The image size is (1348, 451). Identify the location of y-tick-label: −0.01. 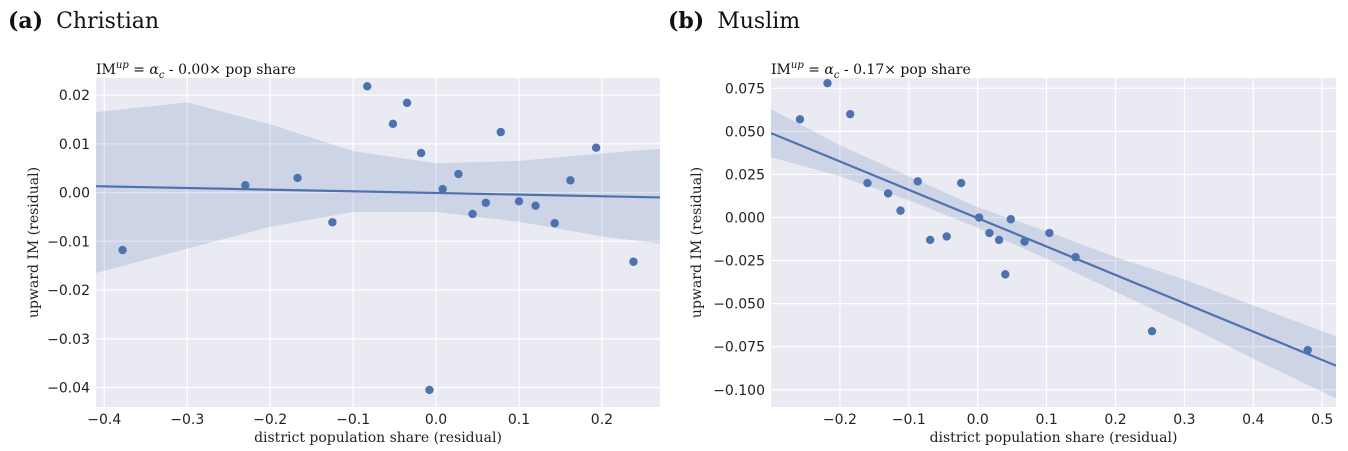
(68, 242).